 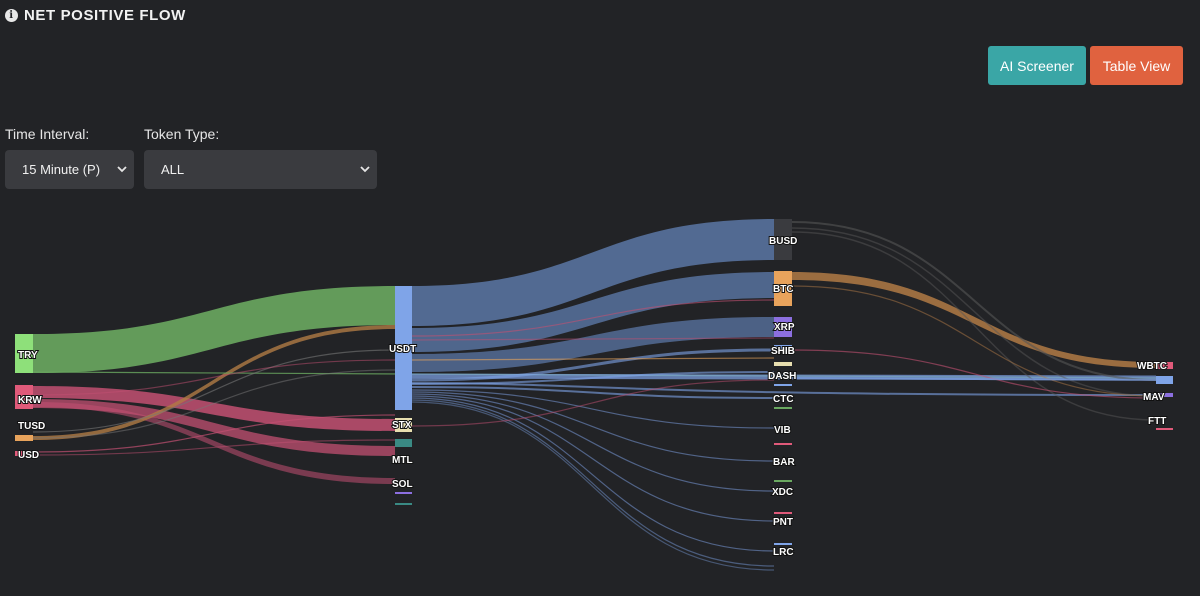 I want to click on node-sol, so click(x=403, y=493).